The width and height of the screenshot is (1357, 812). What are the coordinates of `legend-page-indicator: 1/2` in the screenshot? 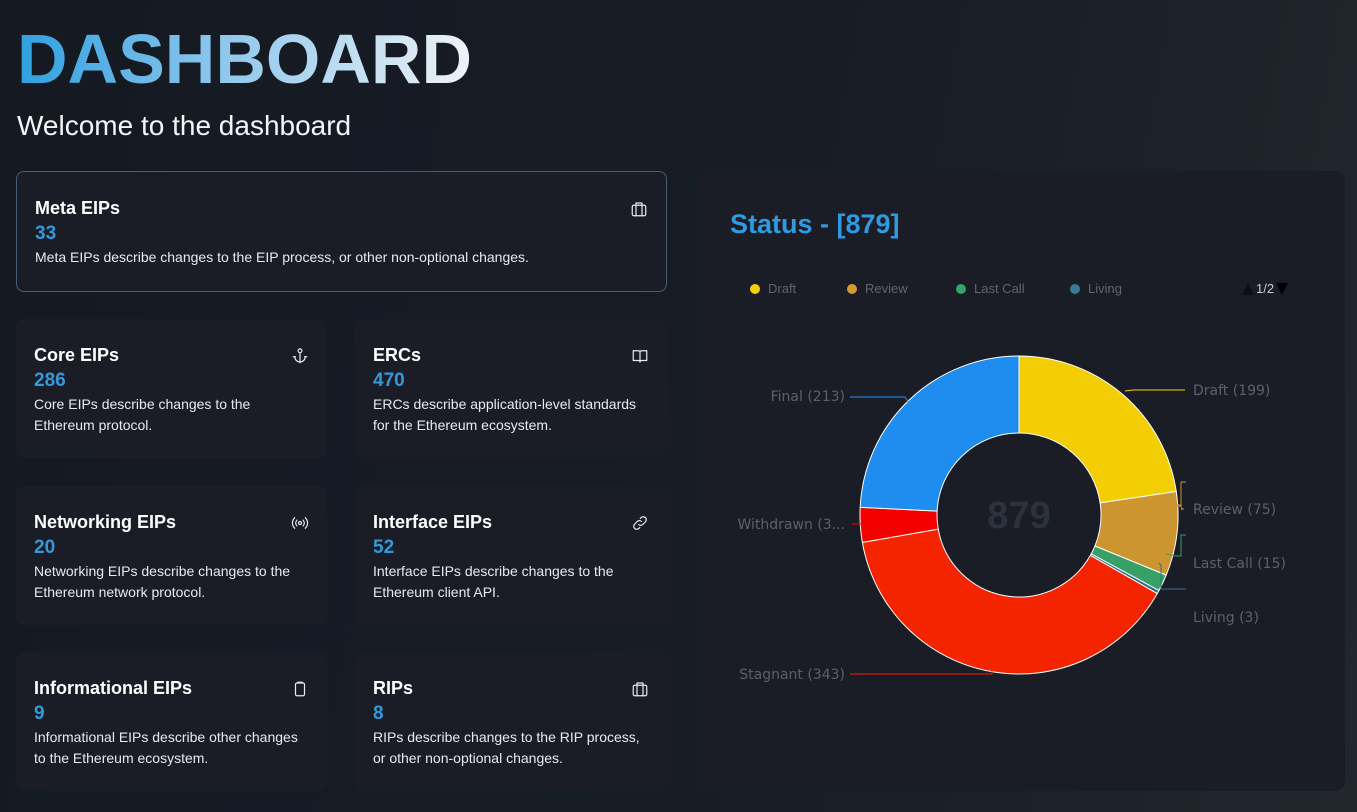 It's located at (1265, 288).